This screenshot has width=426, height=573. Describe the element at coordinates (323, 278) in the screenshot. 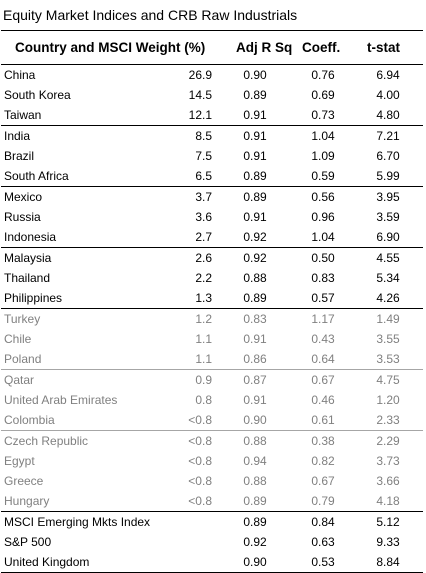

I see `coeff-cell: 0.83` at that location.